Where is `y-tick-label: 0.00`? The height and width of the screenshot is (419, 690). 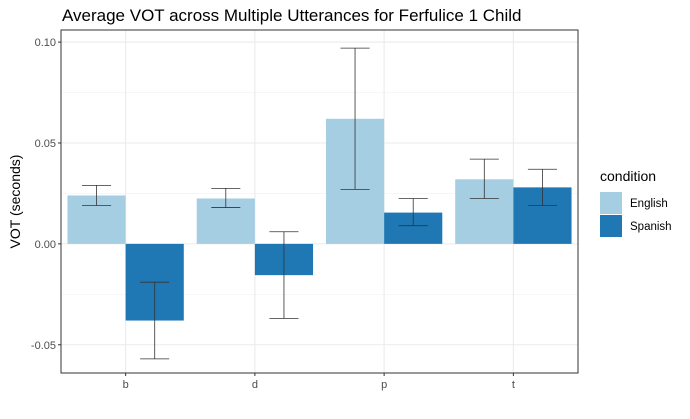
y-tick-label: 0.00 is located at coordinates (45, 245).